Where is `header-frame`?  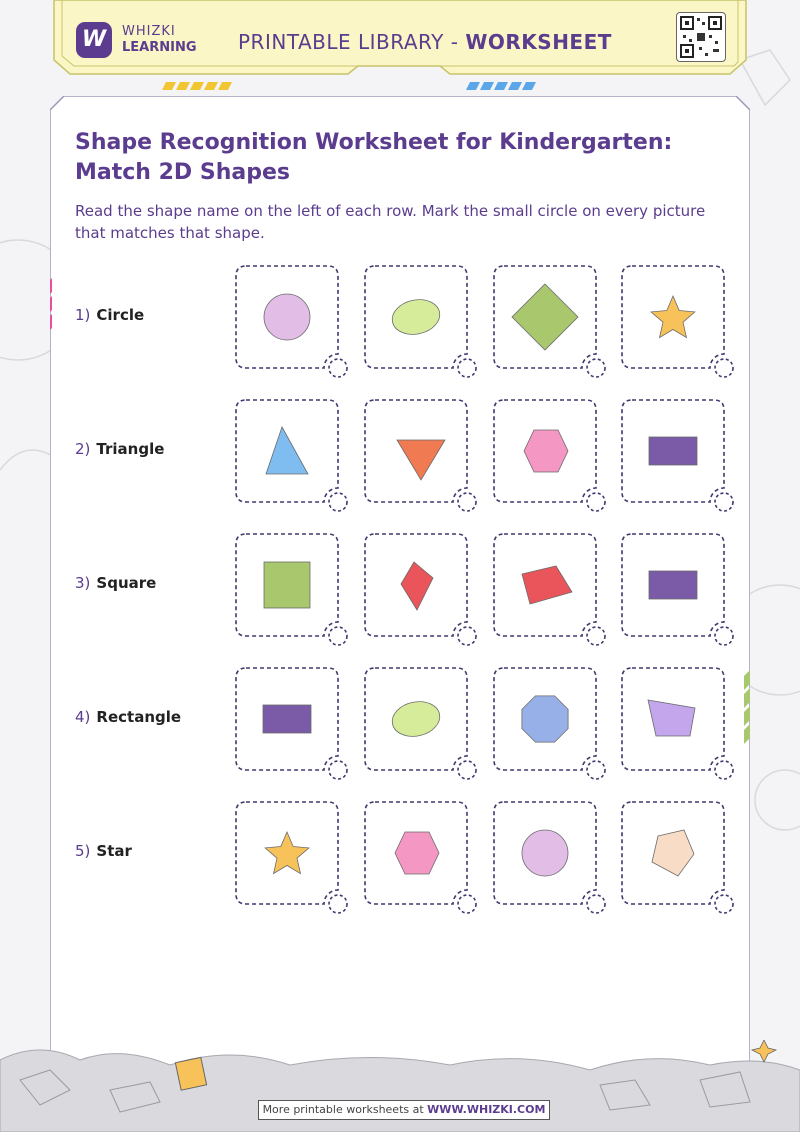
header-frame is located at coordinates (400, 45).